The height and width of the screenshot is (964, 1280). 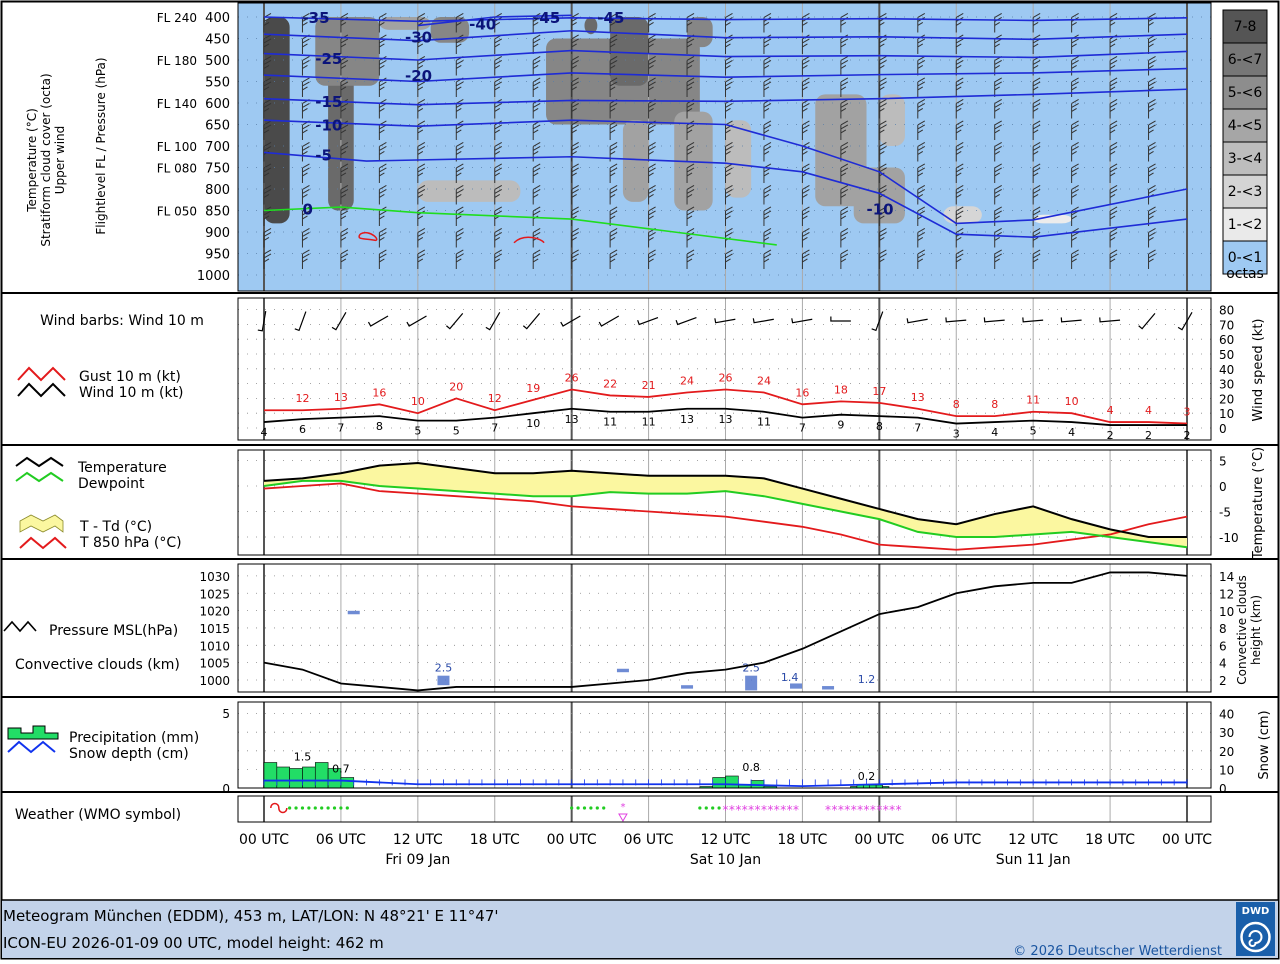 What do you see at coordinates (724, 369) in the screenshot?
I see `wind-grid` at bounding box center [724, 369].